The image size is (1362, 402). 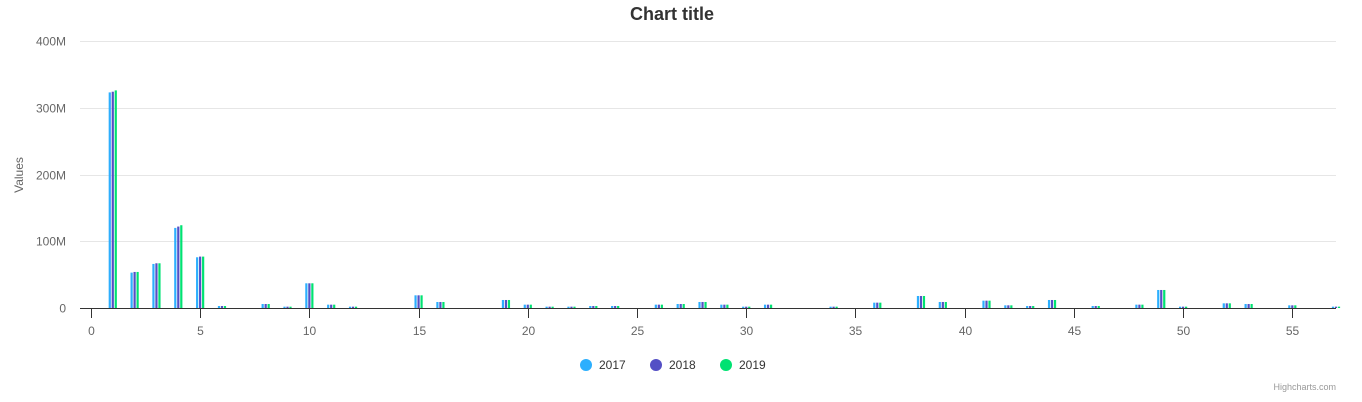 I want to click on legend-item: 2017, so click(x=603, y=365).